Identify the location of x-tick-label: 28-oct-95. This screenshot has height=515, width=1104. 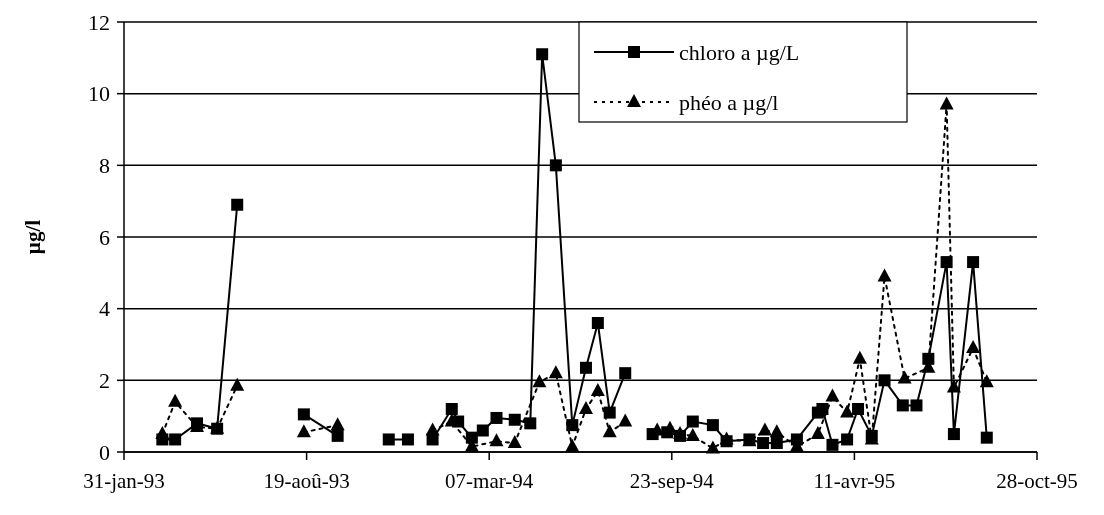
(1037, 481).